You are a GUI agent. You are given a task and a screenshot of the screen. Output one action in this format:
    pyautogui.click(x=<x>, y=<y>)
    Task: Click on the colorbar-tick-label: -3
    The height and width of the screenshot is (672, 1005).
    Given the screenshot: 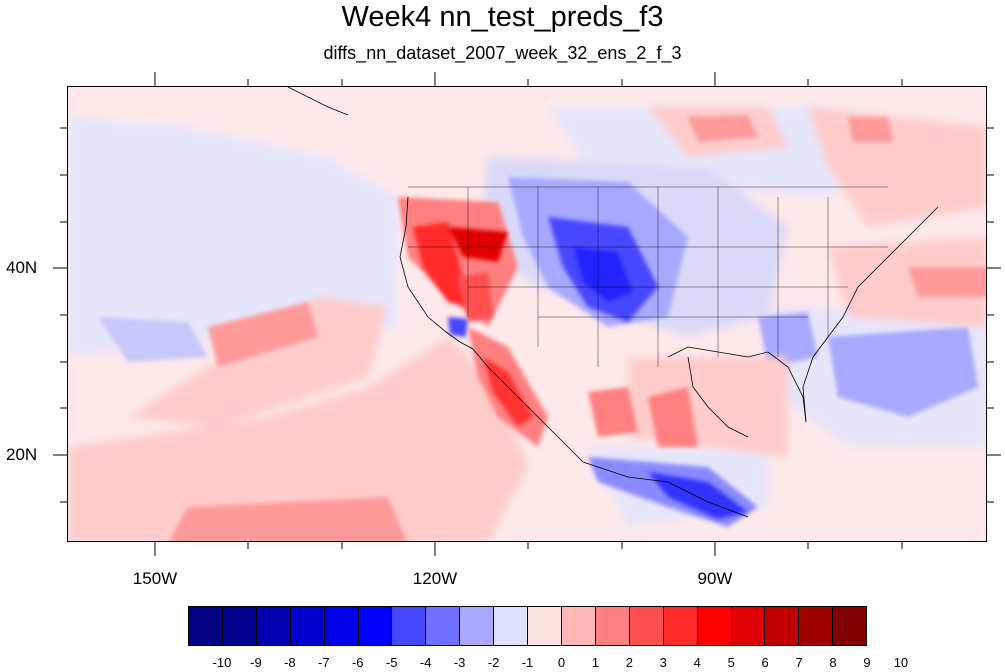 What is the action you would take?
    pyautogui.click(x=459, y=662)
    